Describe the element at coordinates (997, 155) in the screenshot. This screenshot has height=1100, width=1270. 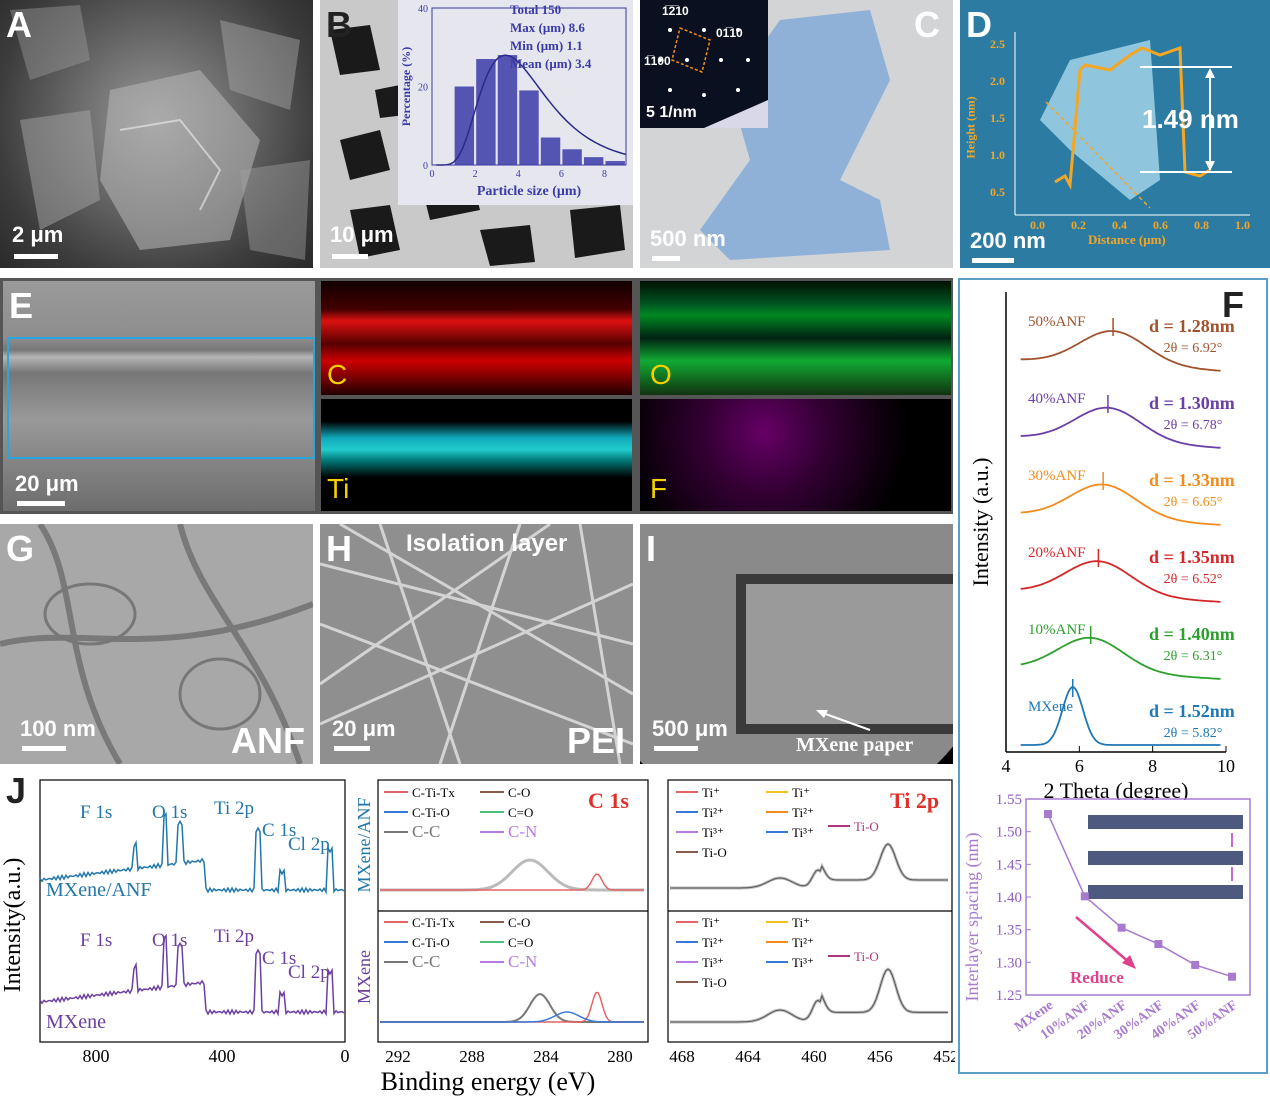
I see `afm-y-tick: 1.0` at that location.